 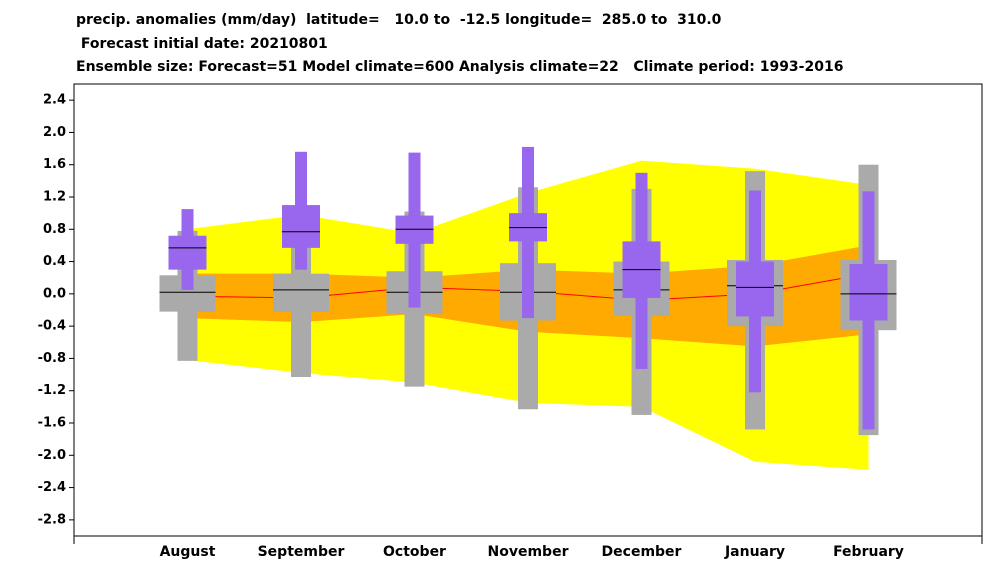 What do you see at coordinates (52, 455) in the screenshot?
I see `y-tick-label: -2.0` at bounding box center [52, 455].